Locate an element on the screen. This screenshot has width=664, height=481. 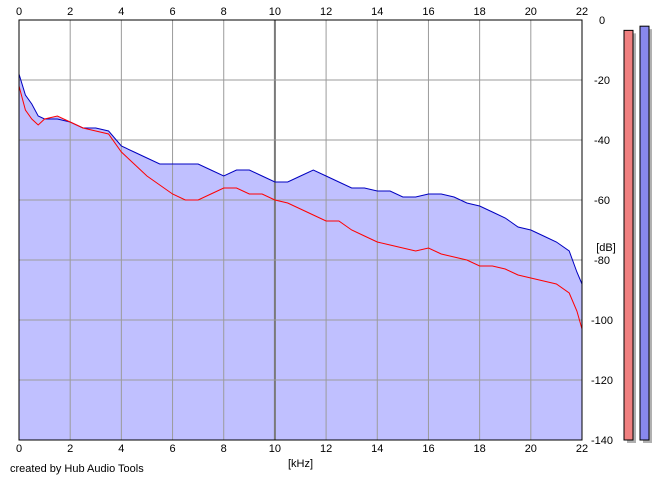
x-tick-label-top: 14 is located at coordinates (377, 12).